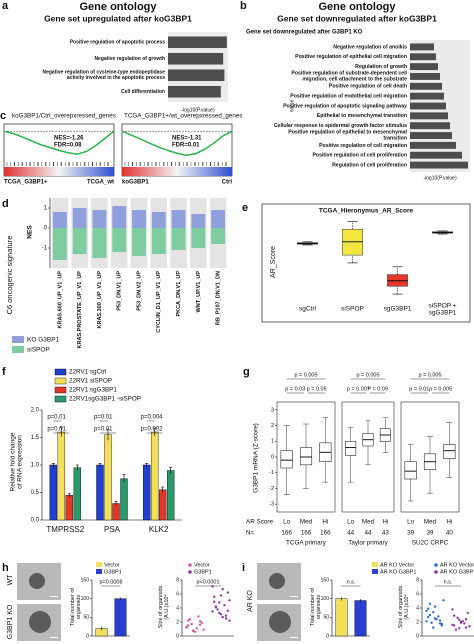 Image resolution: width=474 pixels, height=644 pixels. Describe the element at coordinates (87, 372) in the screenshot. I see `legend-label: 22RV1 sgCtrl` at that location.